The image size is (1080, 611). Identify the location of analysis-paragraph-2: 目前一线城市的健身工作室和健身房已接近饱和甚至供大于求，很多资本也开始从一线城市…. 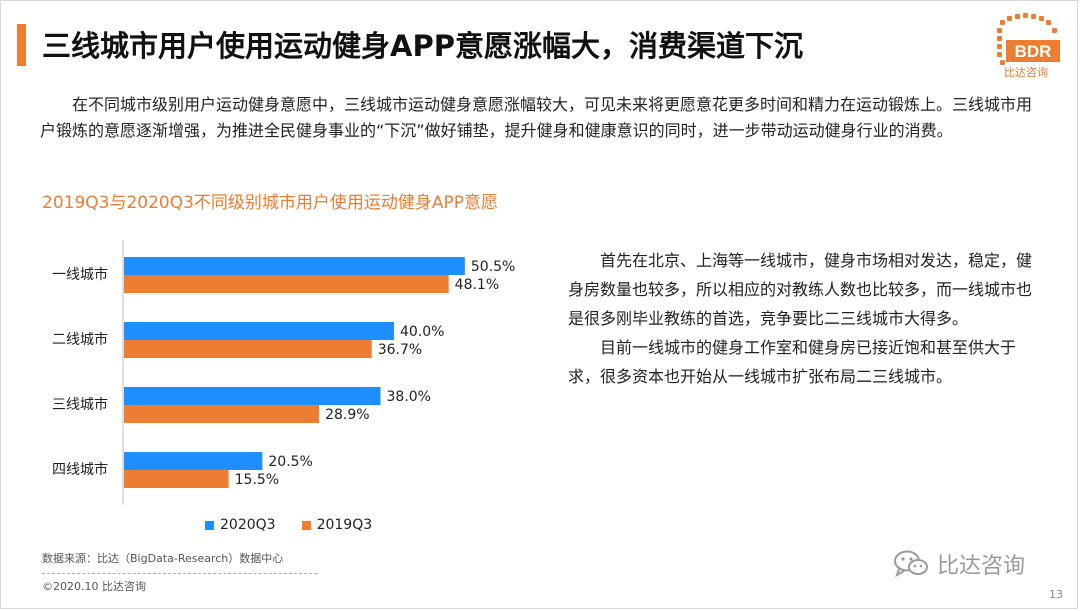
(792, 362).